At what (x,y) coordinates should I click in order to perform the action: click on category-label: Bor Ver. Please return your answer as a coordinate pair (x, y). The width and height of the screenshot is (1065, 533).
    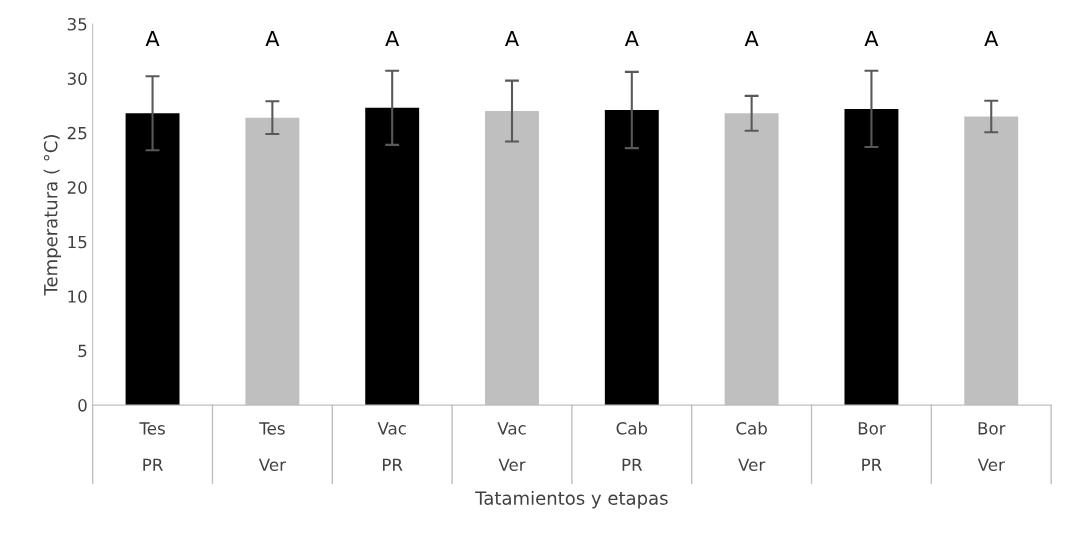
    Looking at the image, I should click on (991, 447).